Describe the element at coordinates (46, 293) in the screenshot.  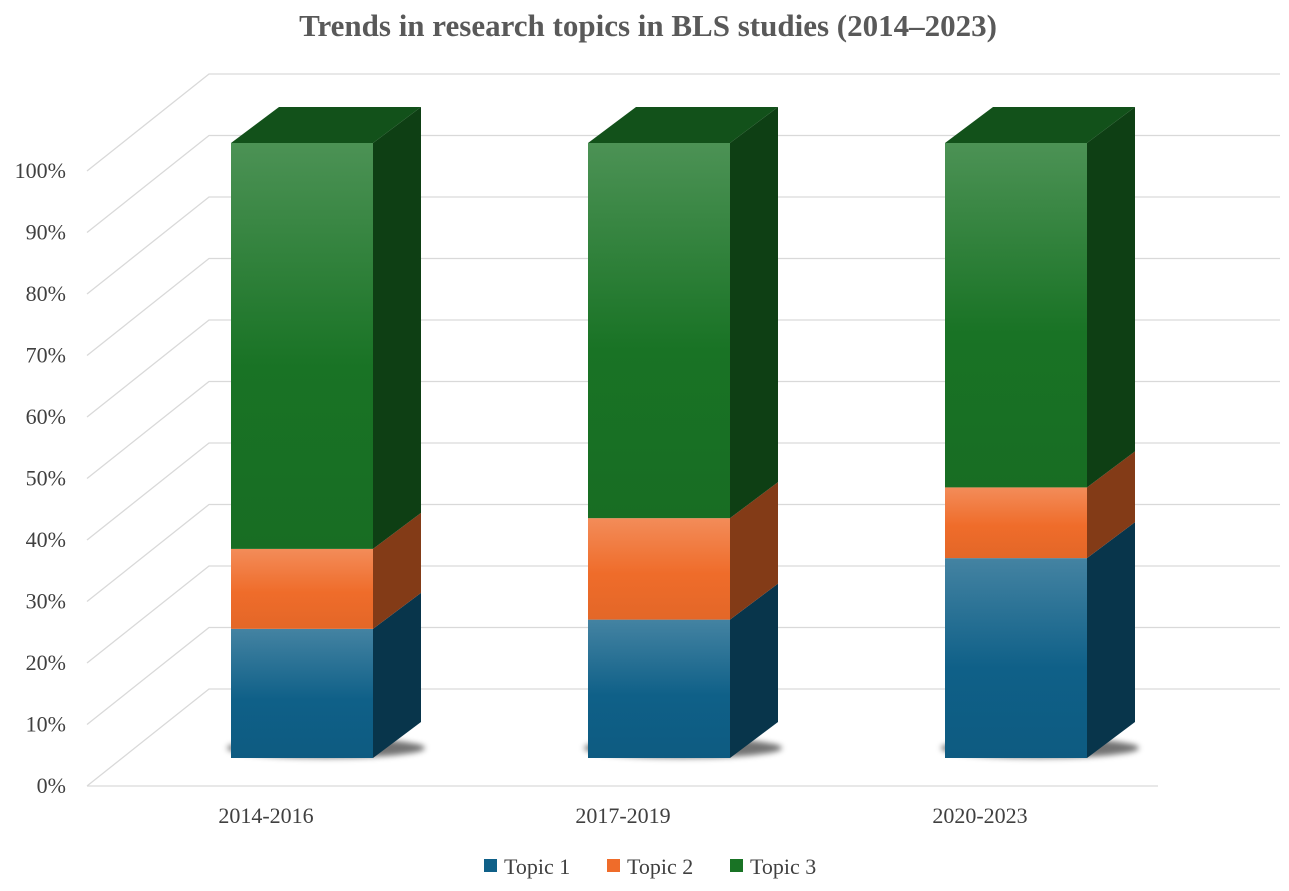
I see `y-tick-label: 80%` at that location.